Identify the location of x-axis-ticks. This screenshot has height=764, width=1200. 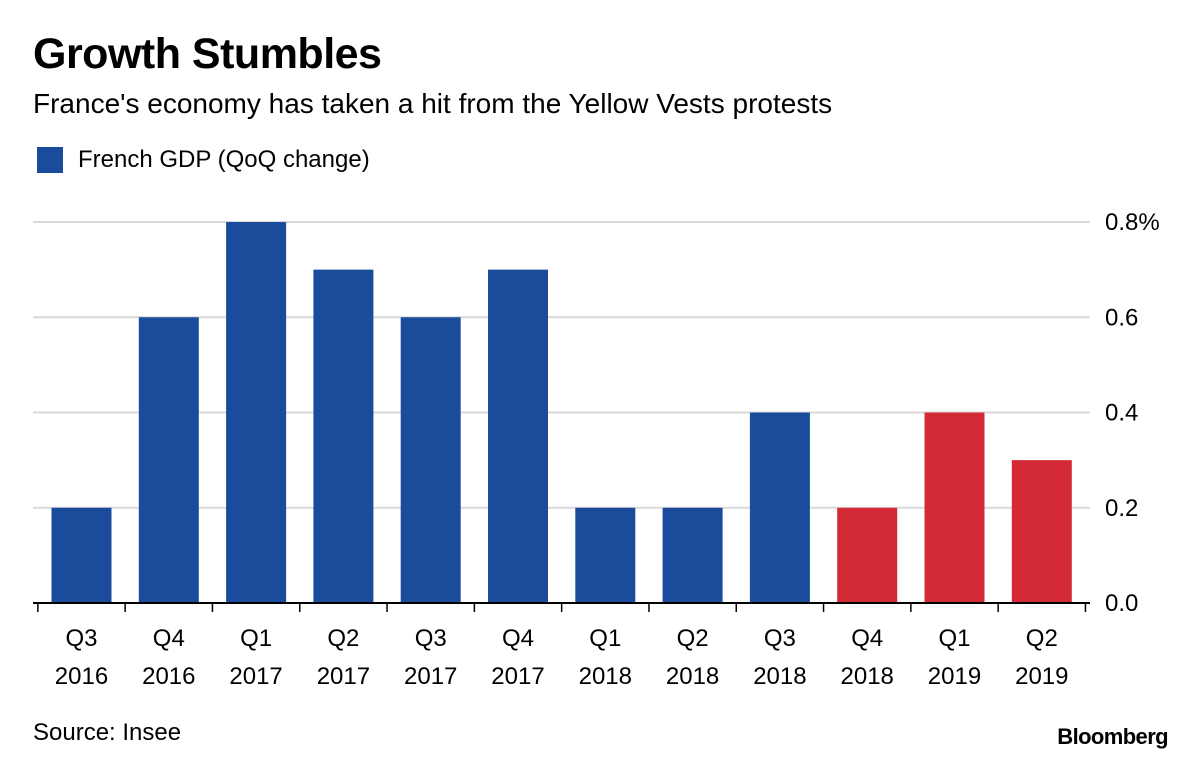
(562, 607).